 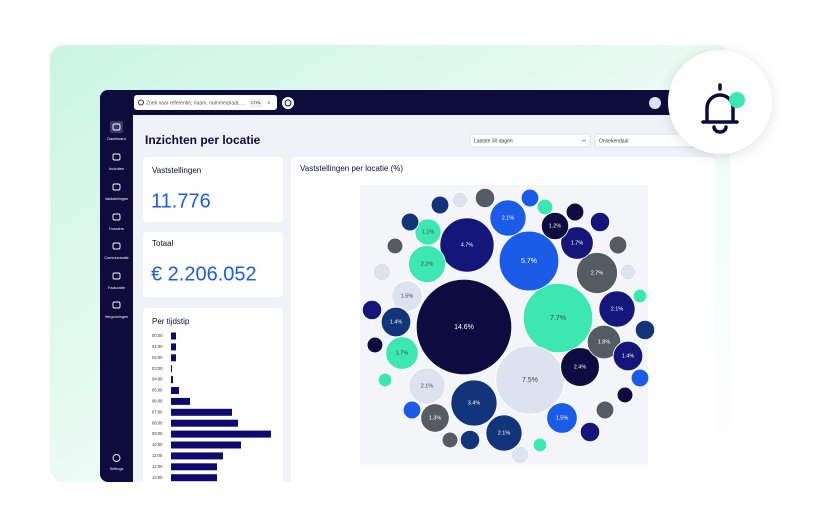 I want to click on data-label: 5.7%, so click(x=529, y=261).